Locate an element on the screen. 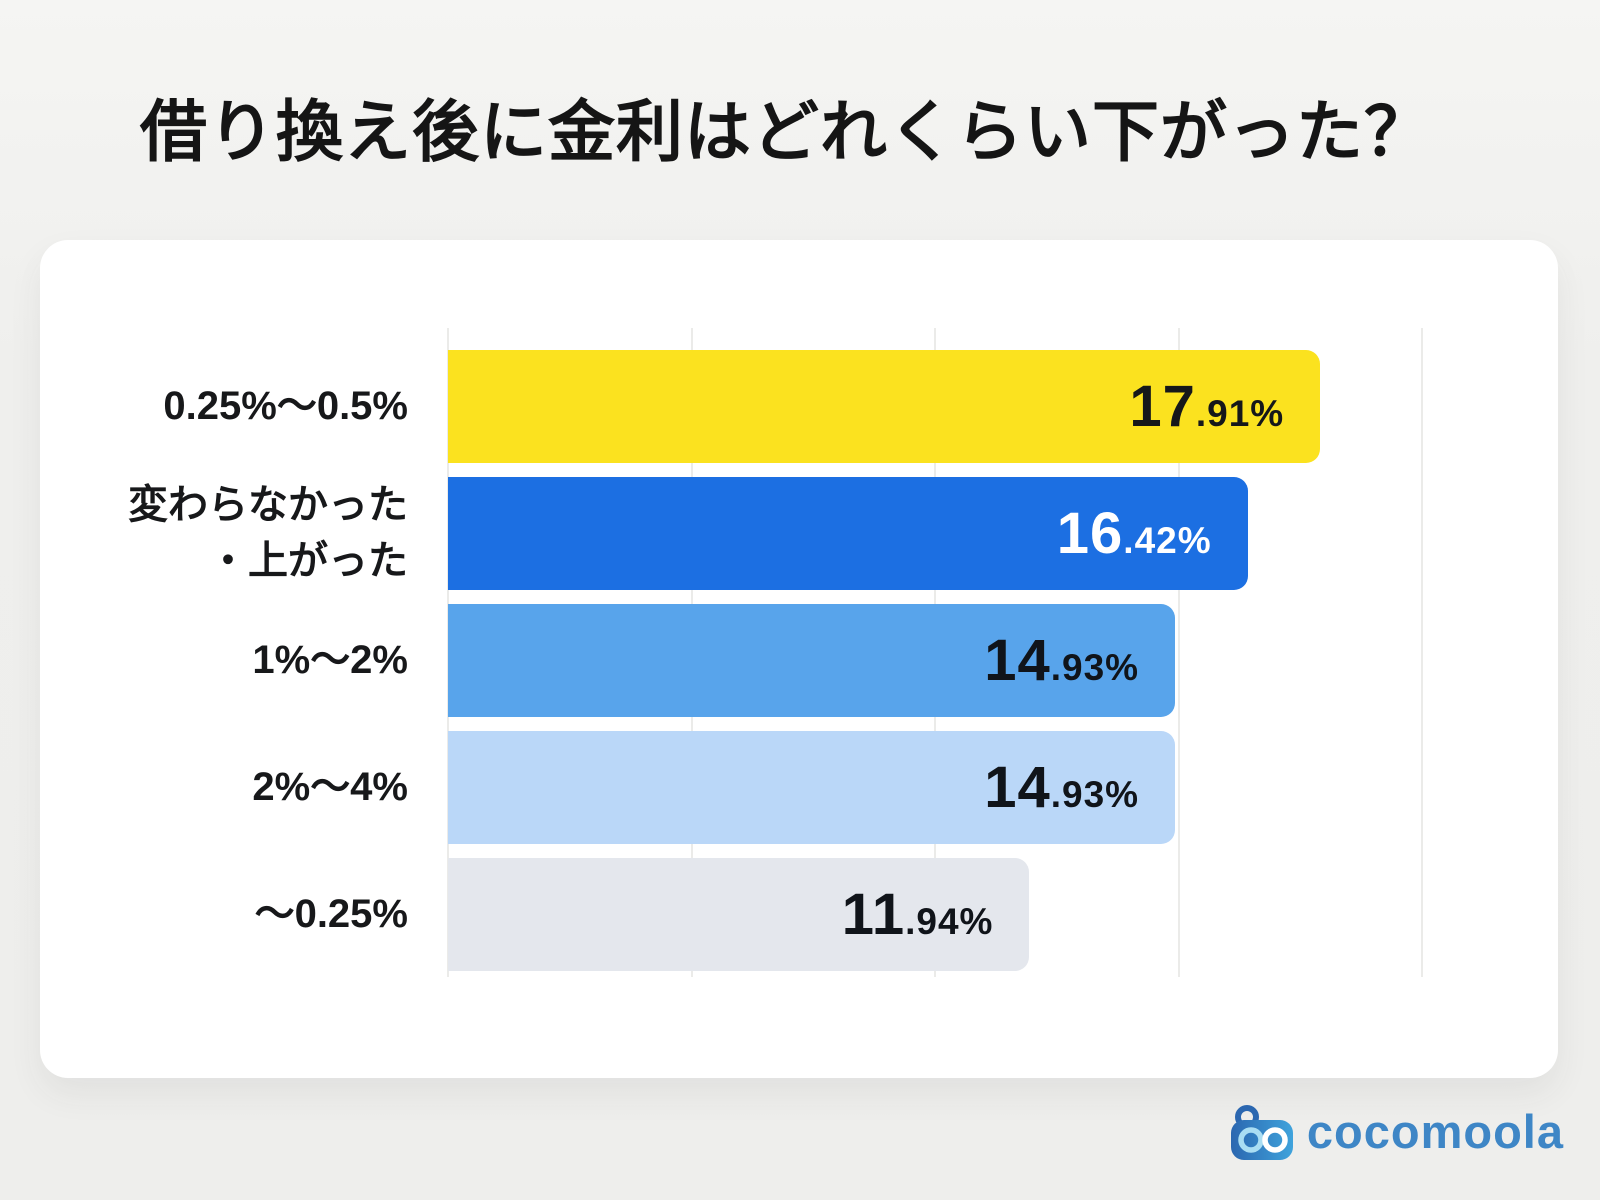 The height and width of the screenshot is (1200, 1600). row-label: 0.25%〜0.5% is located at coordinates (244, 406).